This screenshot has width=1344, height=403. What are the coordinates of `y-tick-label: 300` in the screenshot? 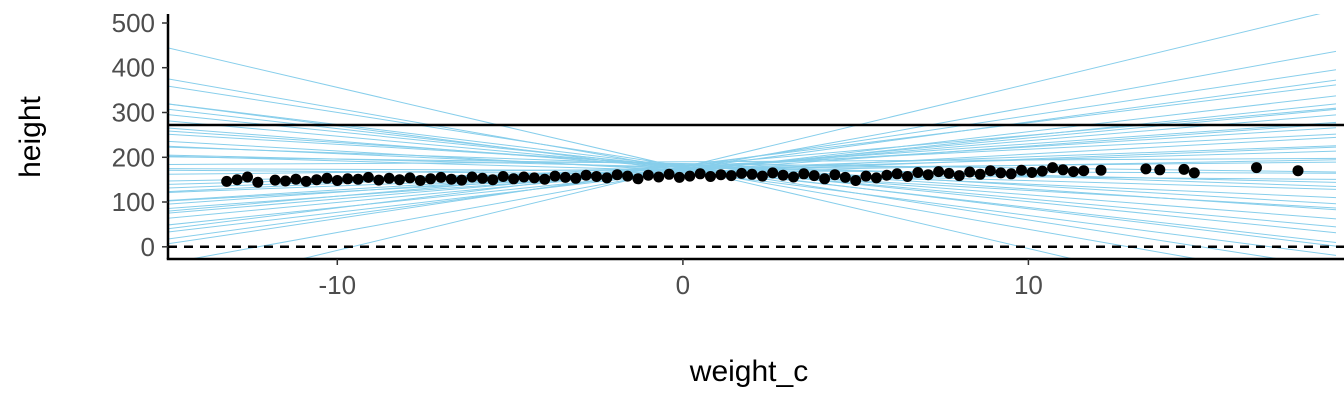 It's located at (133, 113).